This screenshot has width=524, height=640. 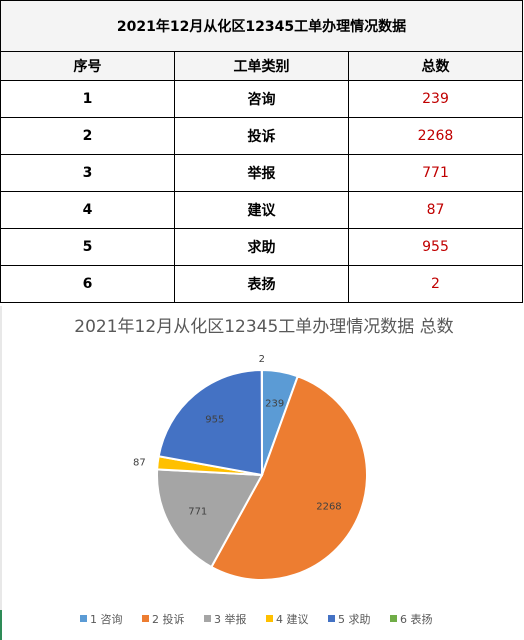 What do you see at coordinates (435, 136) in the screenshot?
I see `row-count: 2268` at bounding box center [435, 136].